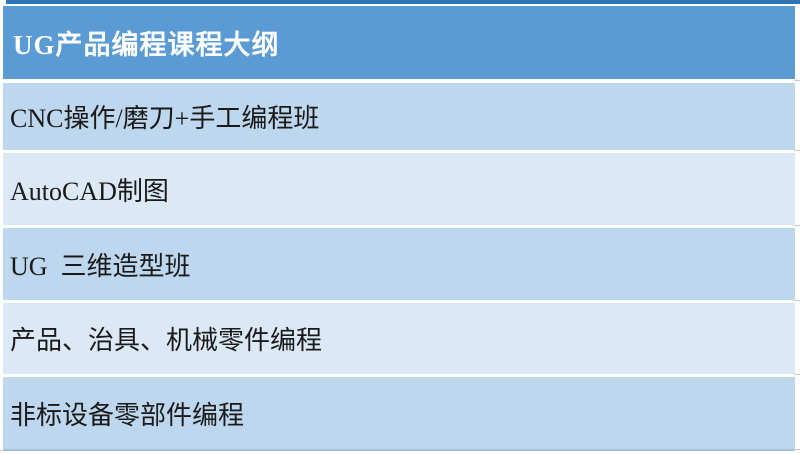 This screenshot has width=800, height=454. I want to click on course-row-label: 产品、治具、机械零件编程, so click(166, 340).